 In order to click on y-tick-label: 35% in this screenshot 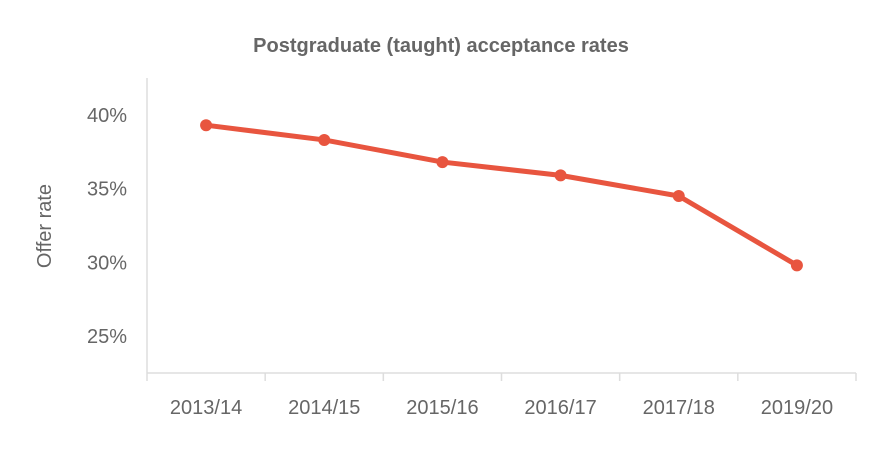, I will do `click(107, 190)`.